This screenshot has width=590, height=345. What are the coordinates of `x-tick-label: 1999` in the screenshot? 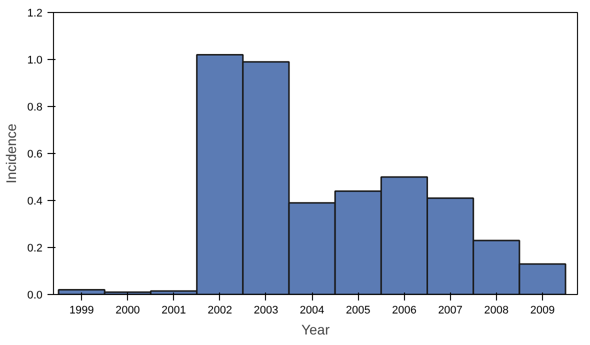 It's located at (81, 310).